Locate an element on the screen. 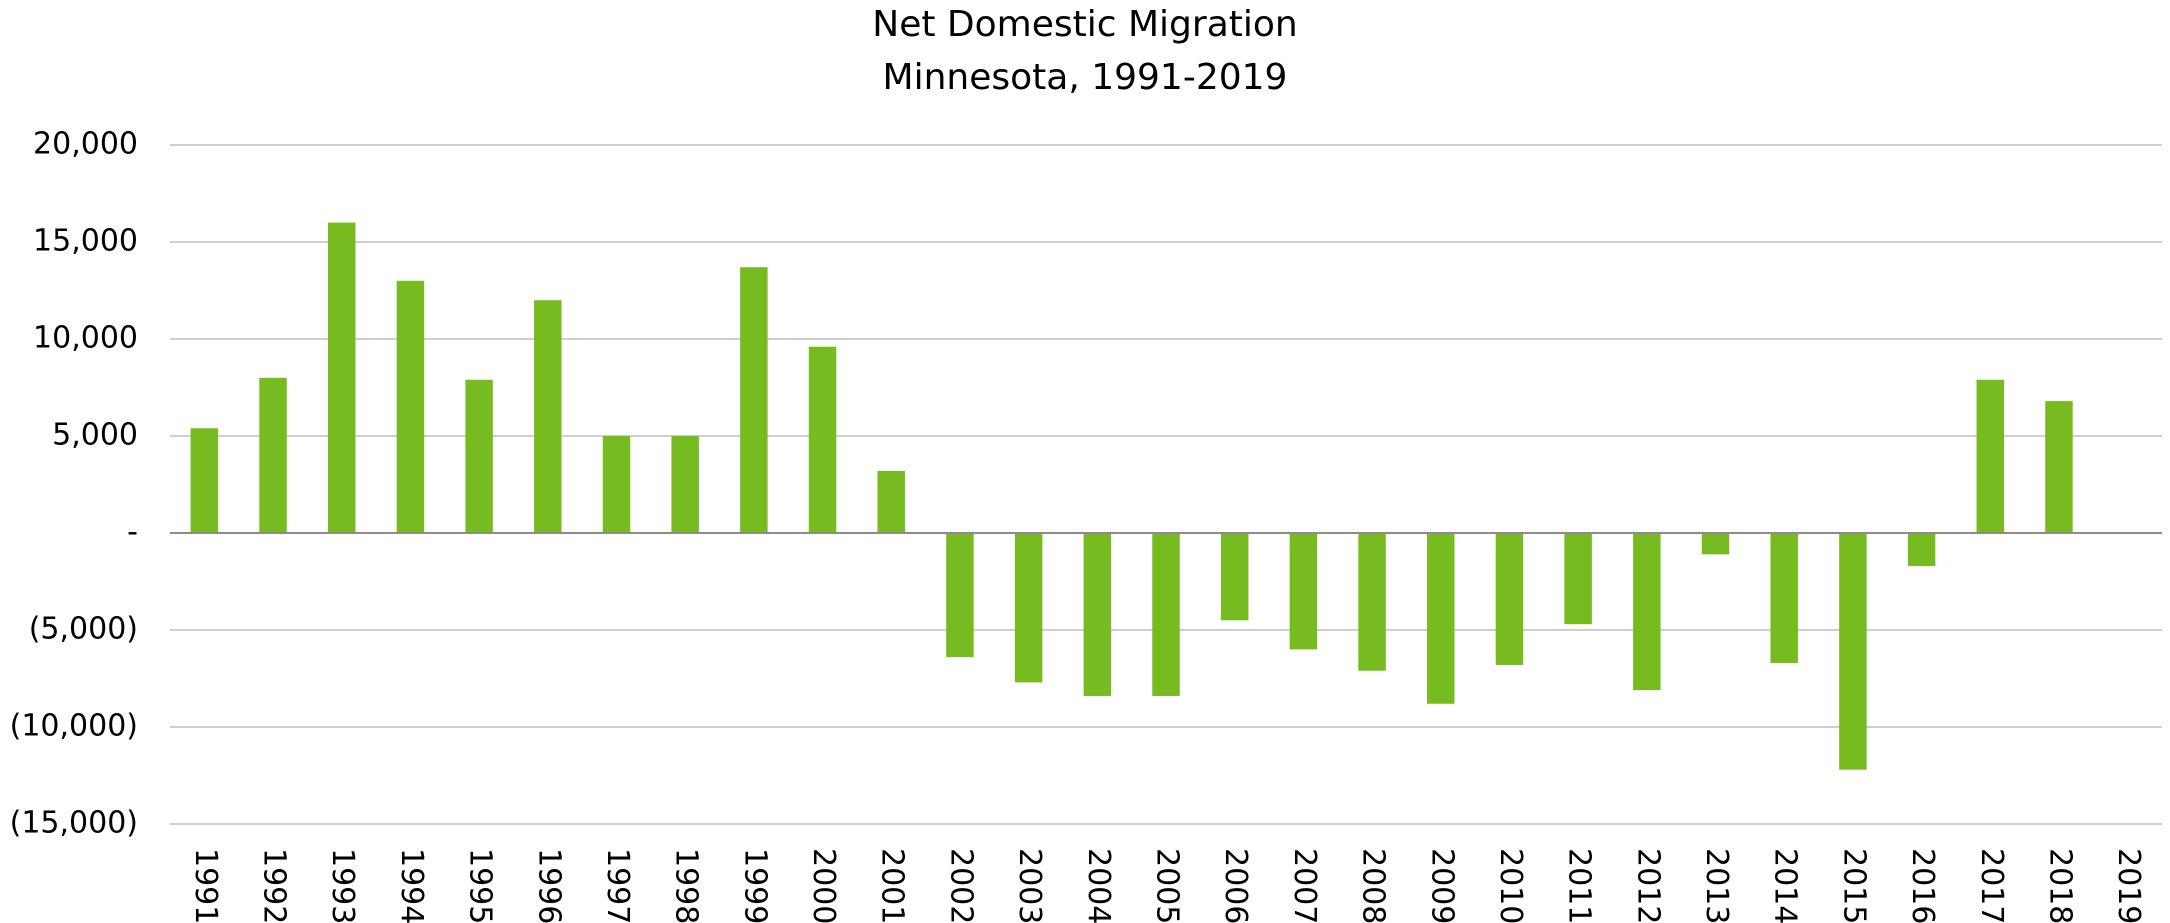 This screenshot has width=2170, height=923. y-tick-label: (15,000) is located at coordinates (74, 823).